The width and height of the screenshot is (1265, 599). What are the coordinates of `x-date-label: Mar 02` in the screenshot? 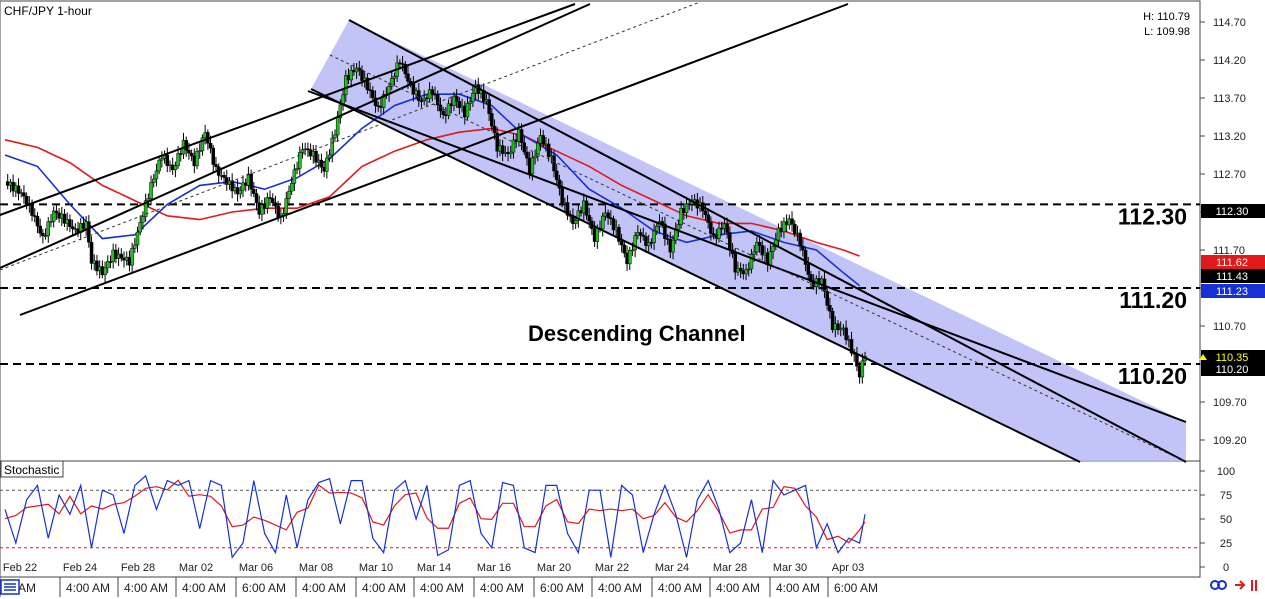 It's located at (196, 568).